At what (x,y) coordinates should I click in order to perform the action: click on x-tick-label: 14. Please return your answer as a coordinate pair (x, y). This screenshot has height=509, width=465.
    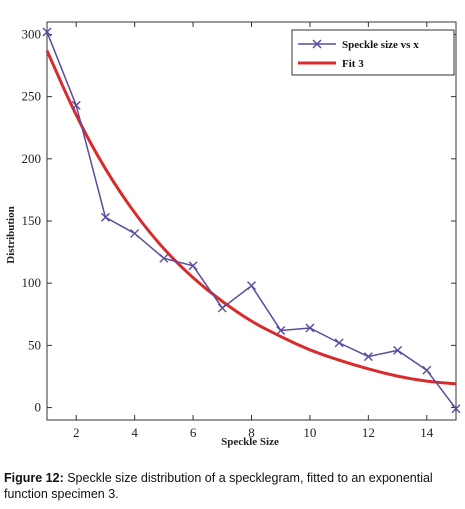
    Looking at the image, I should click on (427, 432).